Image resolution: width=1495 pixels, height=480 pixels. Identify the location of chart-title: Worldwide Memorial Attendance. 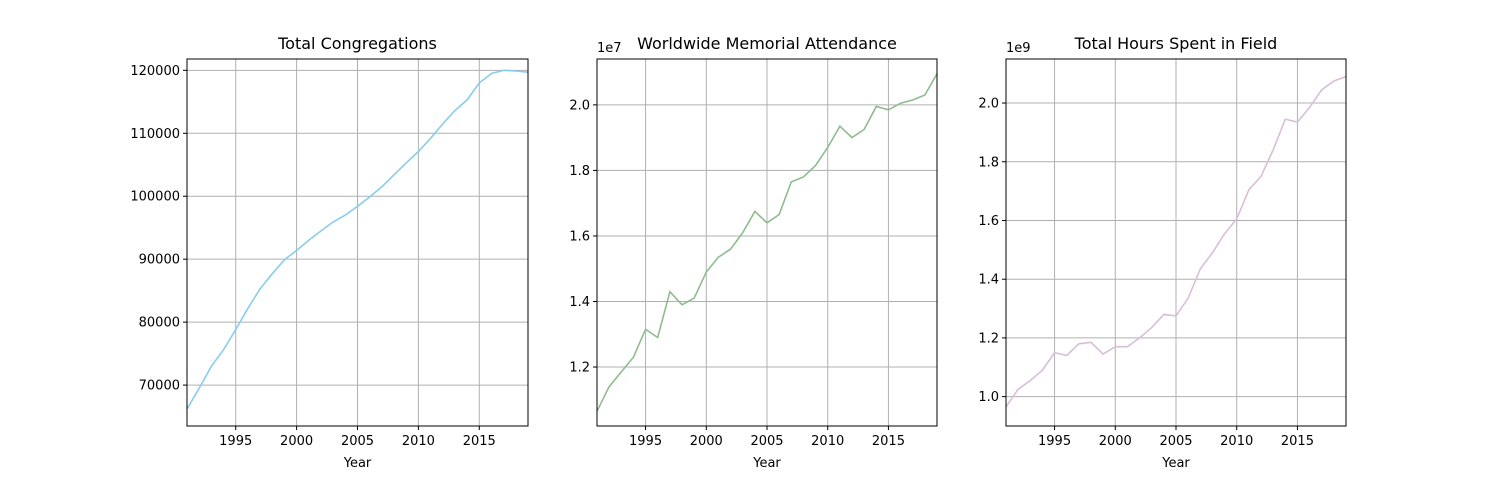
(767, 43).